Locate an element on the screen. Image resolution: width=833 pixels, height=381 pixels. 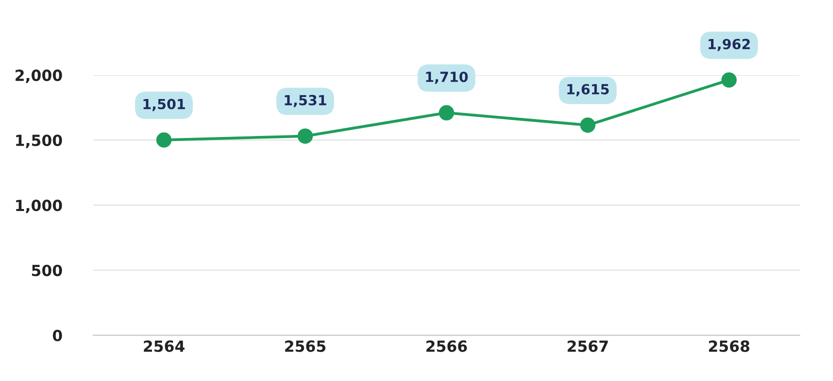
y-tick-label: 1,500 is located at coordinates (39, 141).